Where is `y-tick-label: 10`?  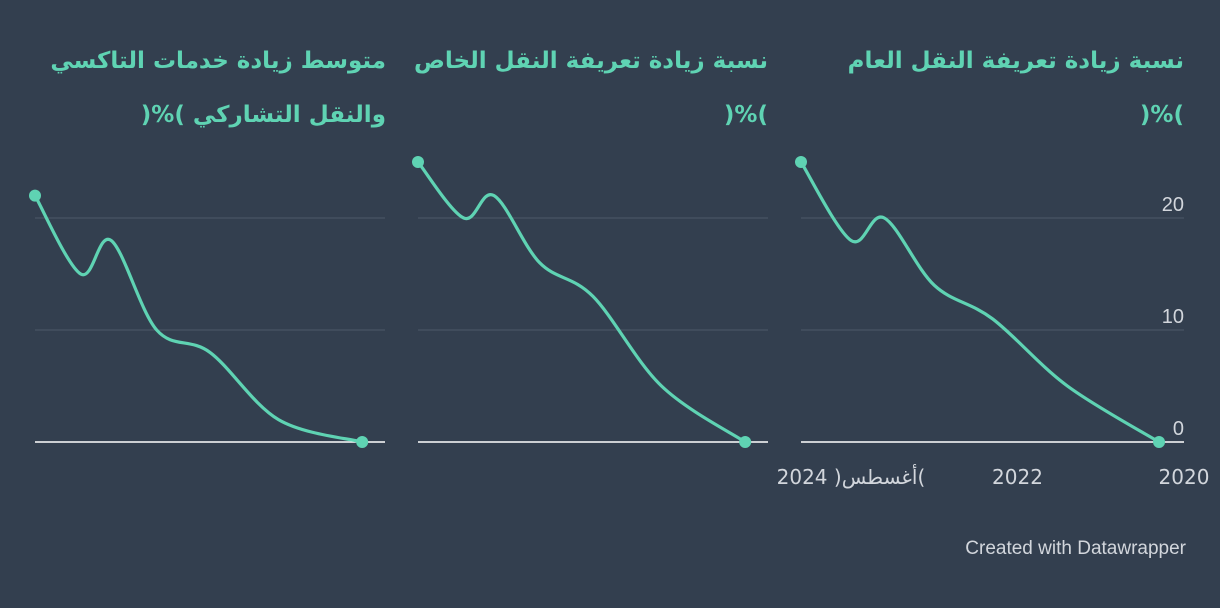 y-tick-label: 10 is located at coordinates (1173, 317).